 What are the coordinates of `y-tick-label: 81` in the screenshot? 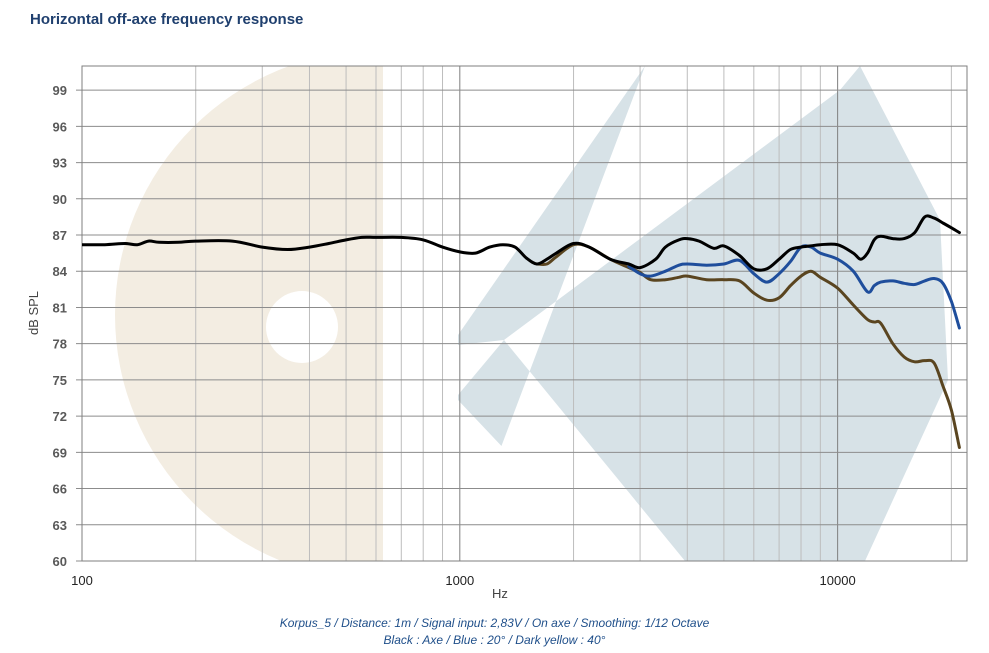 It's located at (60, 307).